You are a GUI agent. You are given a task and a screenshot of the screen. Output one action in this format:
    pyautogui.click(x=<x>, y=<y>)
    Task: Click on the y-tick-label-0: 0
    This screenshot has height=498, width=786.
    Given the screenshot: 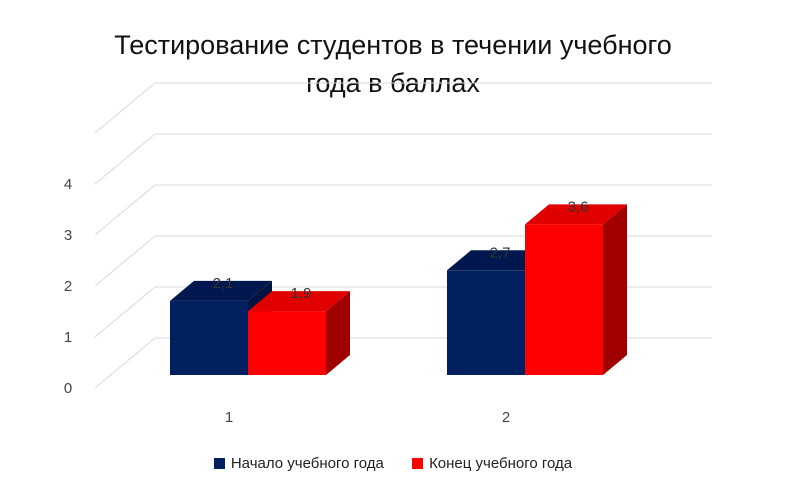 What is the action you would take?
    pyautogui.click(x=68, y=388)
    